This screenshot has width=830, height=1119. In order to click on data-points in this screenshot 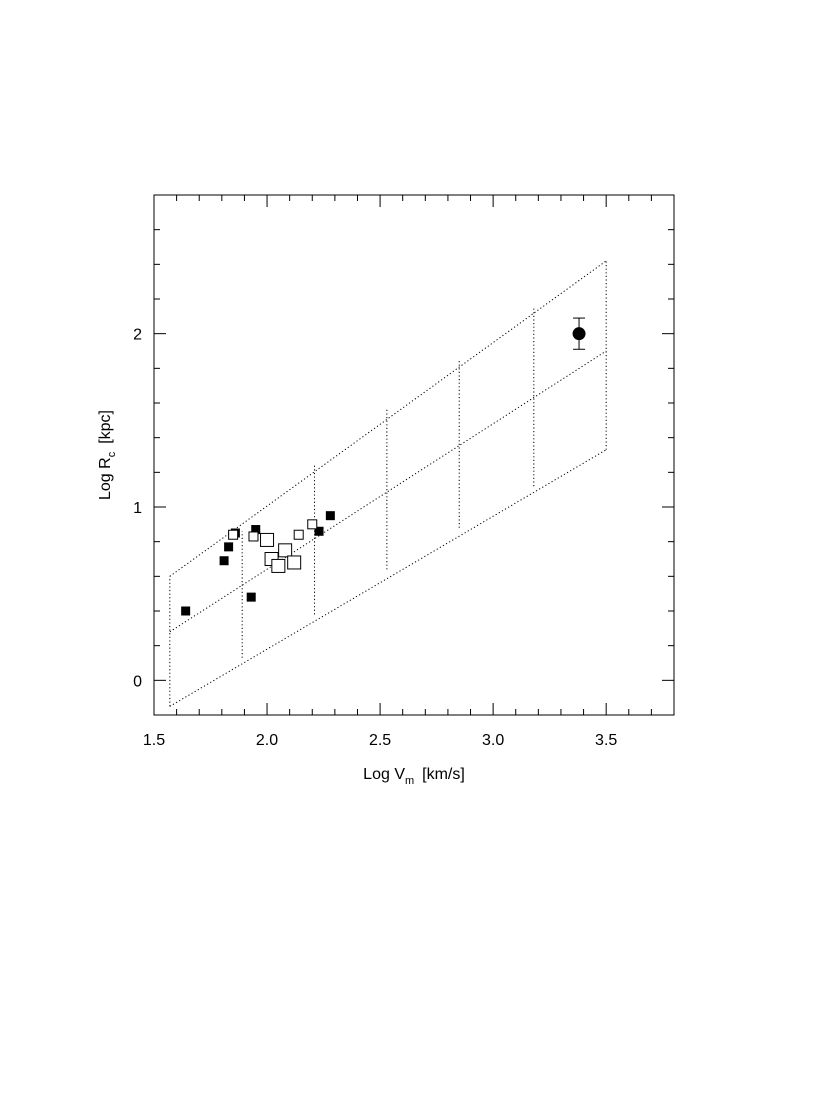, I will do `click(383, 466)`.